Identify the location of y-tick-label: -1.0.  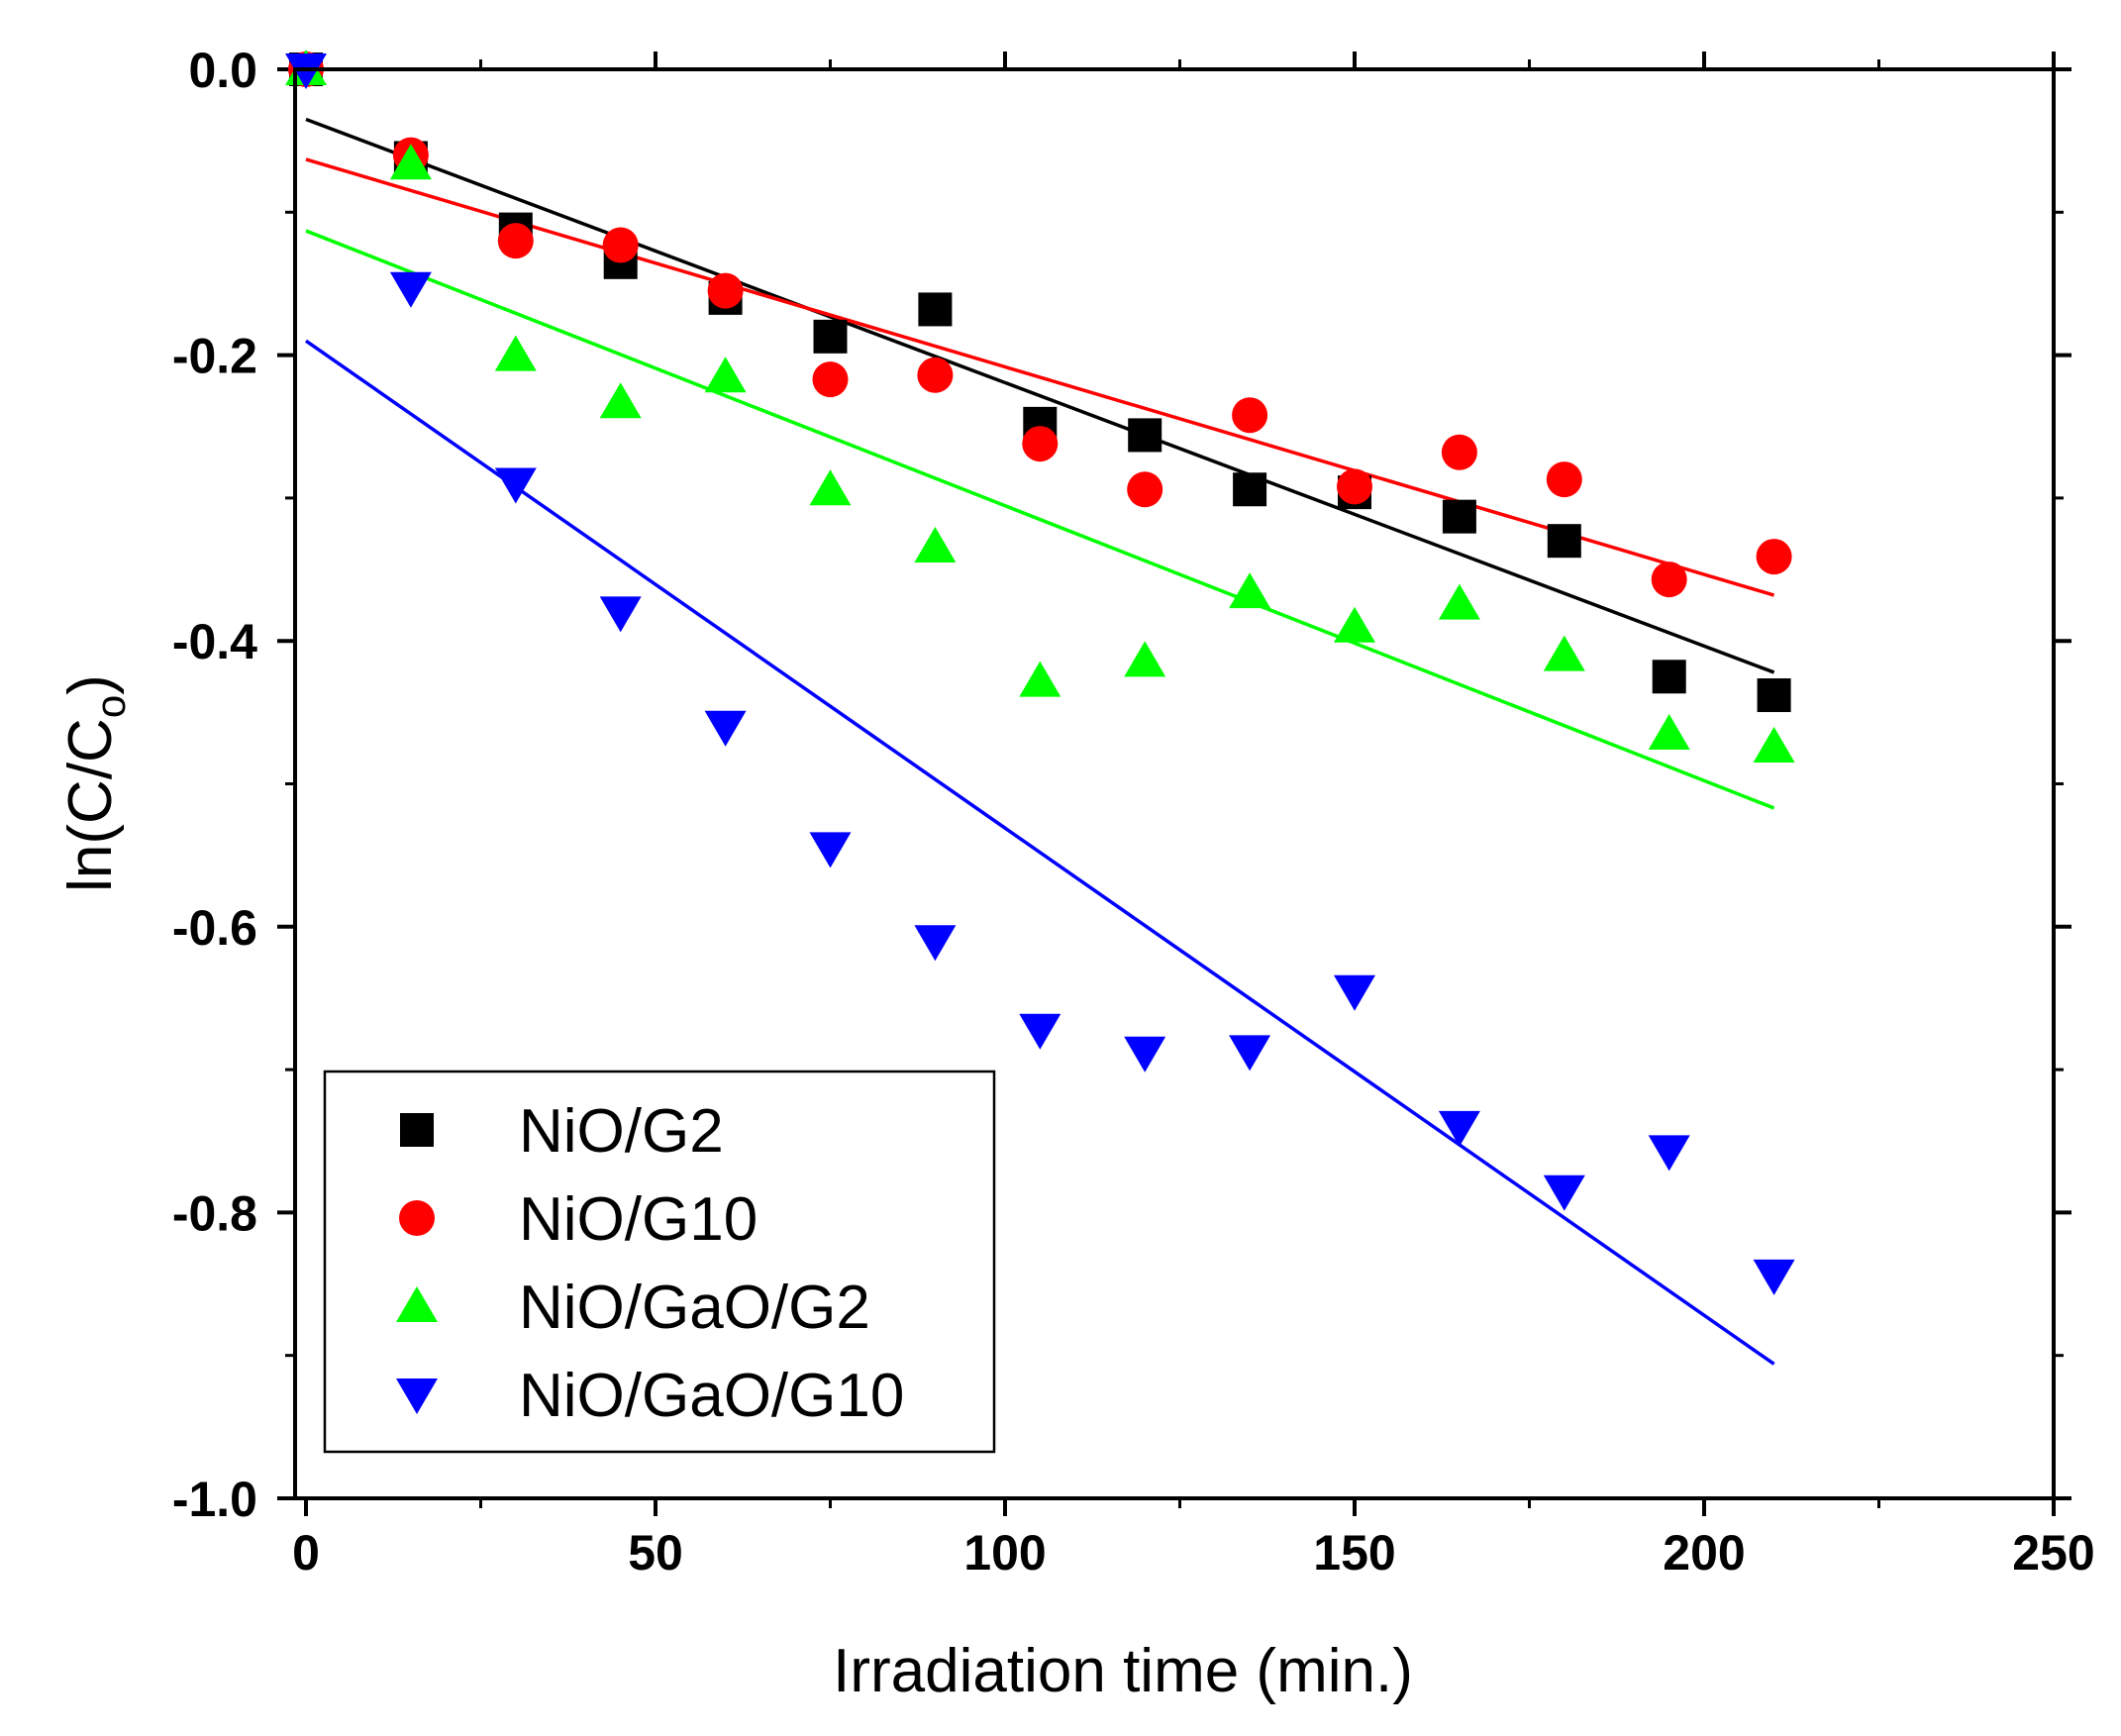
(215, 1499).